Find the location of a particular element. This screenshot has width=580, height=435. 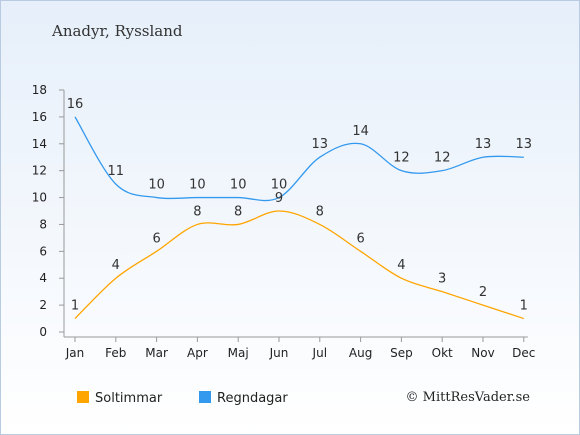

data-label-soltimmar: 9 is located at coordinates (279, 198).